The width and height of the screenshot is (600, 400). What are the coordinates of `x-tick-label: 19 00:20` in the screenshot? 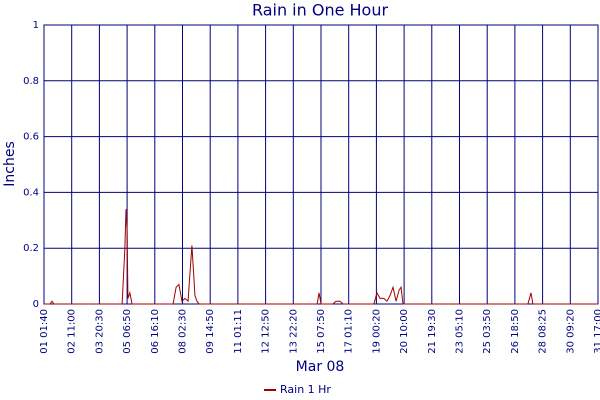 It's located at (376, 331).